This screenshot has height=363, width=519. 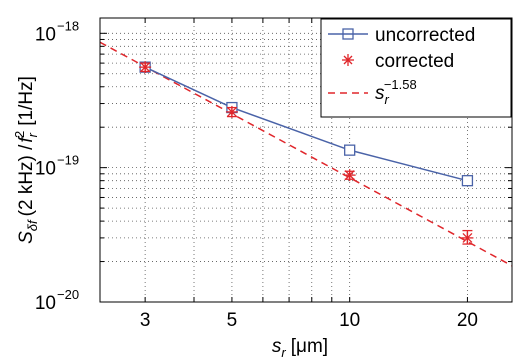 What do you see at coordinates (380, 93) in the screenshot?
I see `legend-fit-label-main: s` at bounding box center [380, 93].